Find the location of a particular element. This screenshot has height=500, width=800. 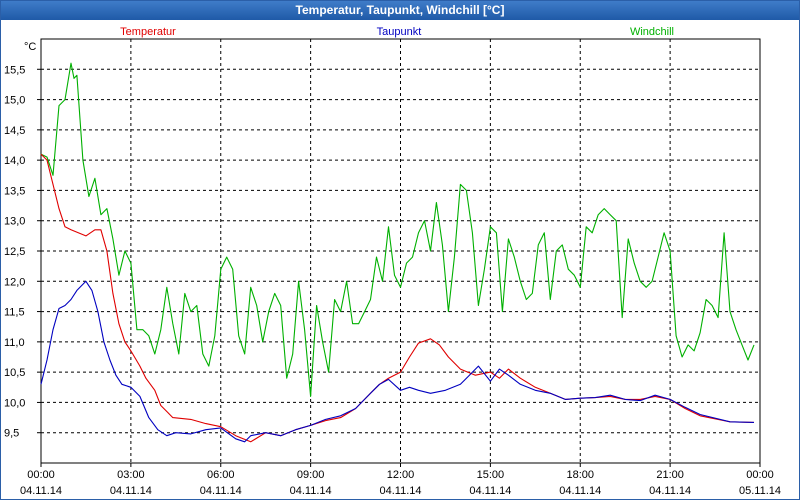

y-tick-label: 14,0 is located at coordinates (14, 161).